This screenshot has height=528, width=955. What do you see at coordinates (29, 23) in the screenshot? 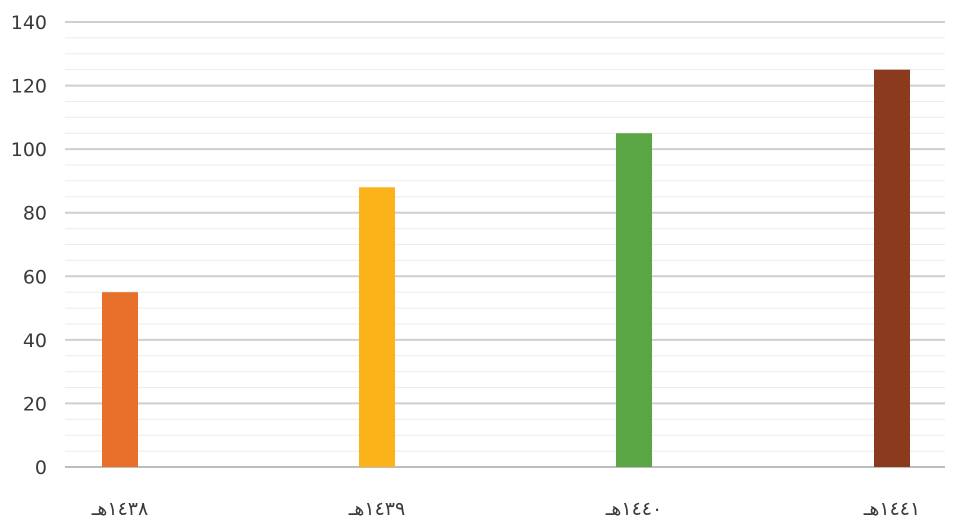
I see `y-tick-label: 140` at bounding box center [29, 23].